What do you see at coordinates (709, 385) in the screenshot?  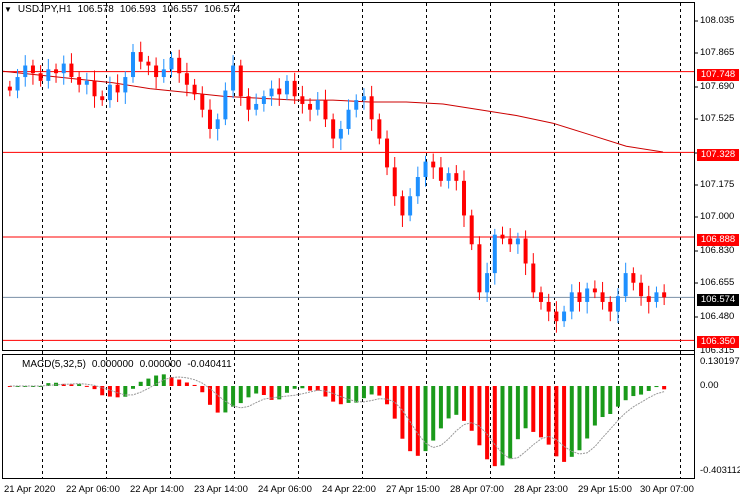 I see `macd-tick: 0.00` at bounding box center [709, 385].